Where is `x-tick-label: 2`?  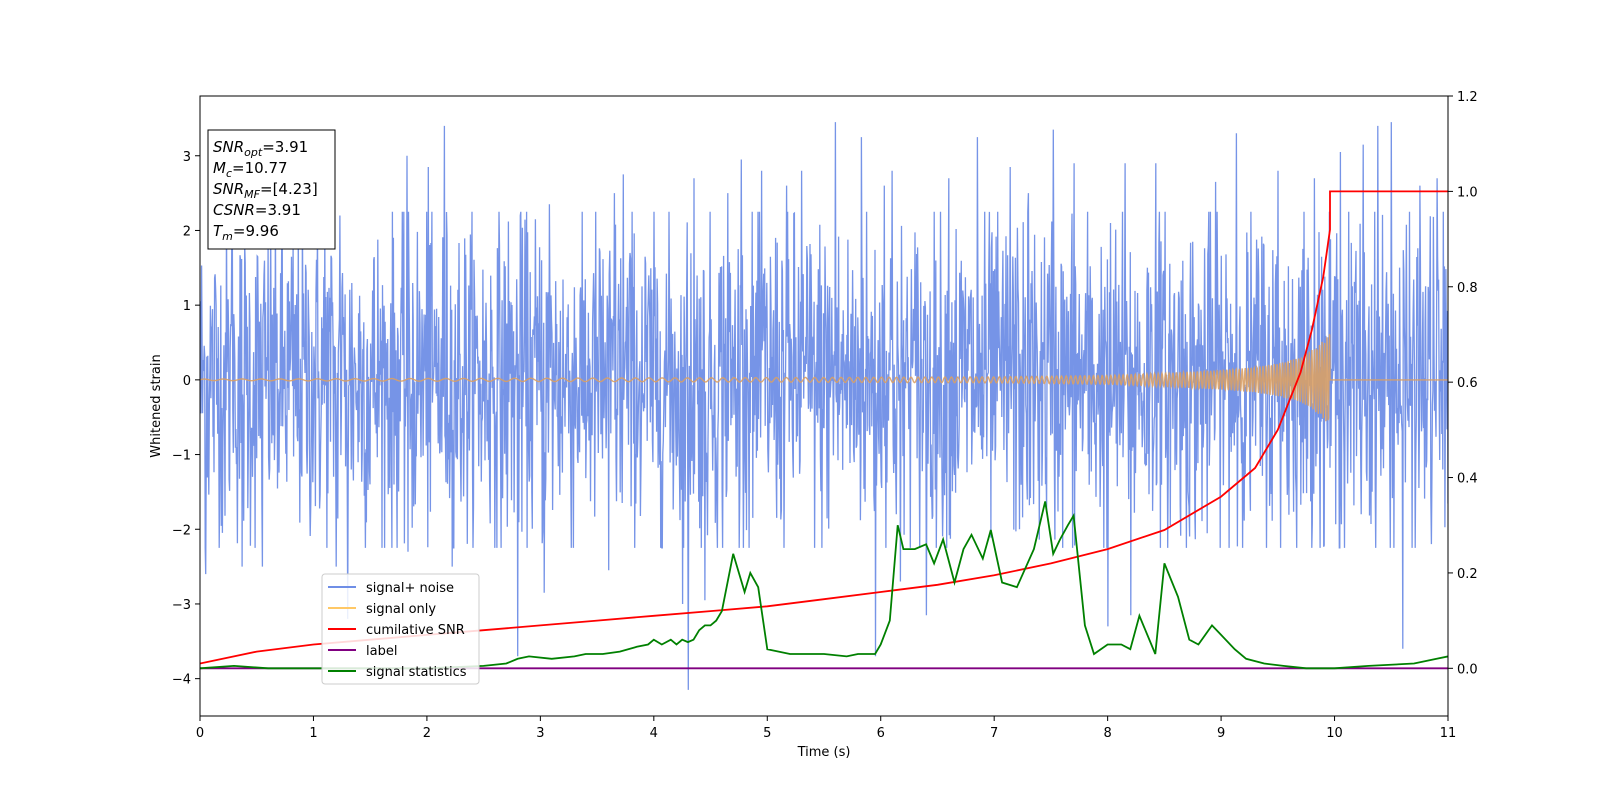
x-tick-label: 2 is located at coordinates (427, 733).